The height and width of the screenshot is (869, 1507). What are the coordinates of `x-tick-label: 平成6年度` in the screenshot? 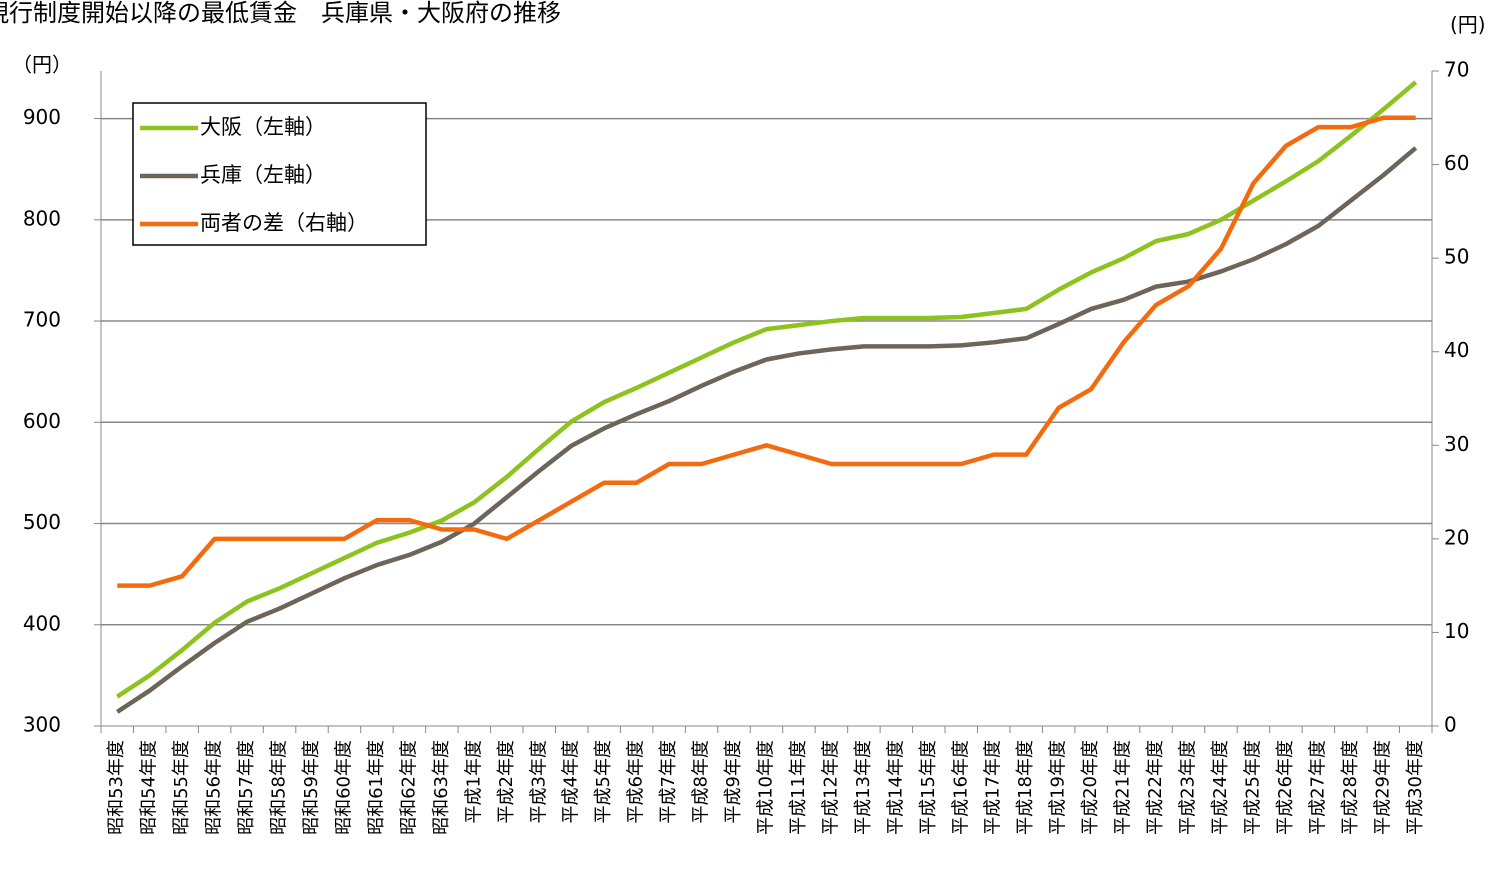 It's located at (636, 781).